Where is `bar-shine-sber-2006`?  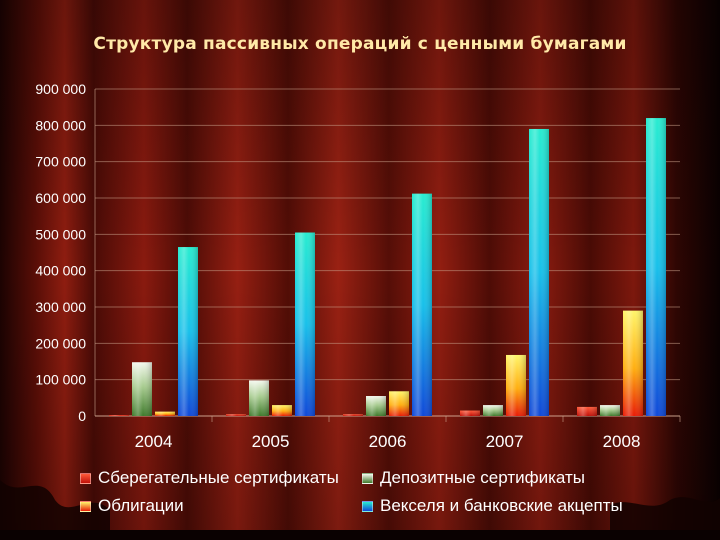
bar-shine-sber-2006 is located at coordinates (353, 415).